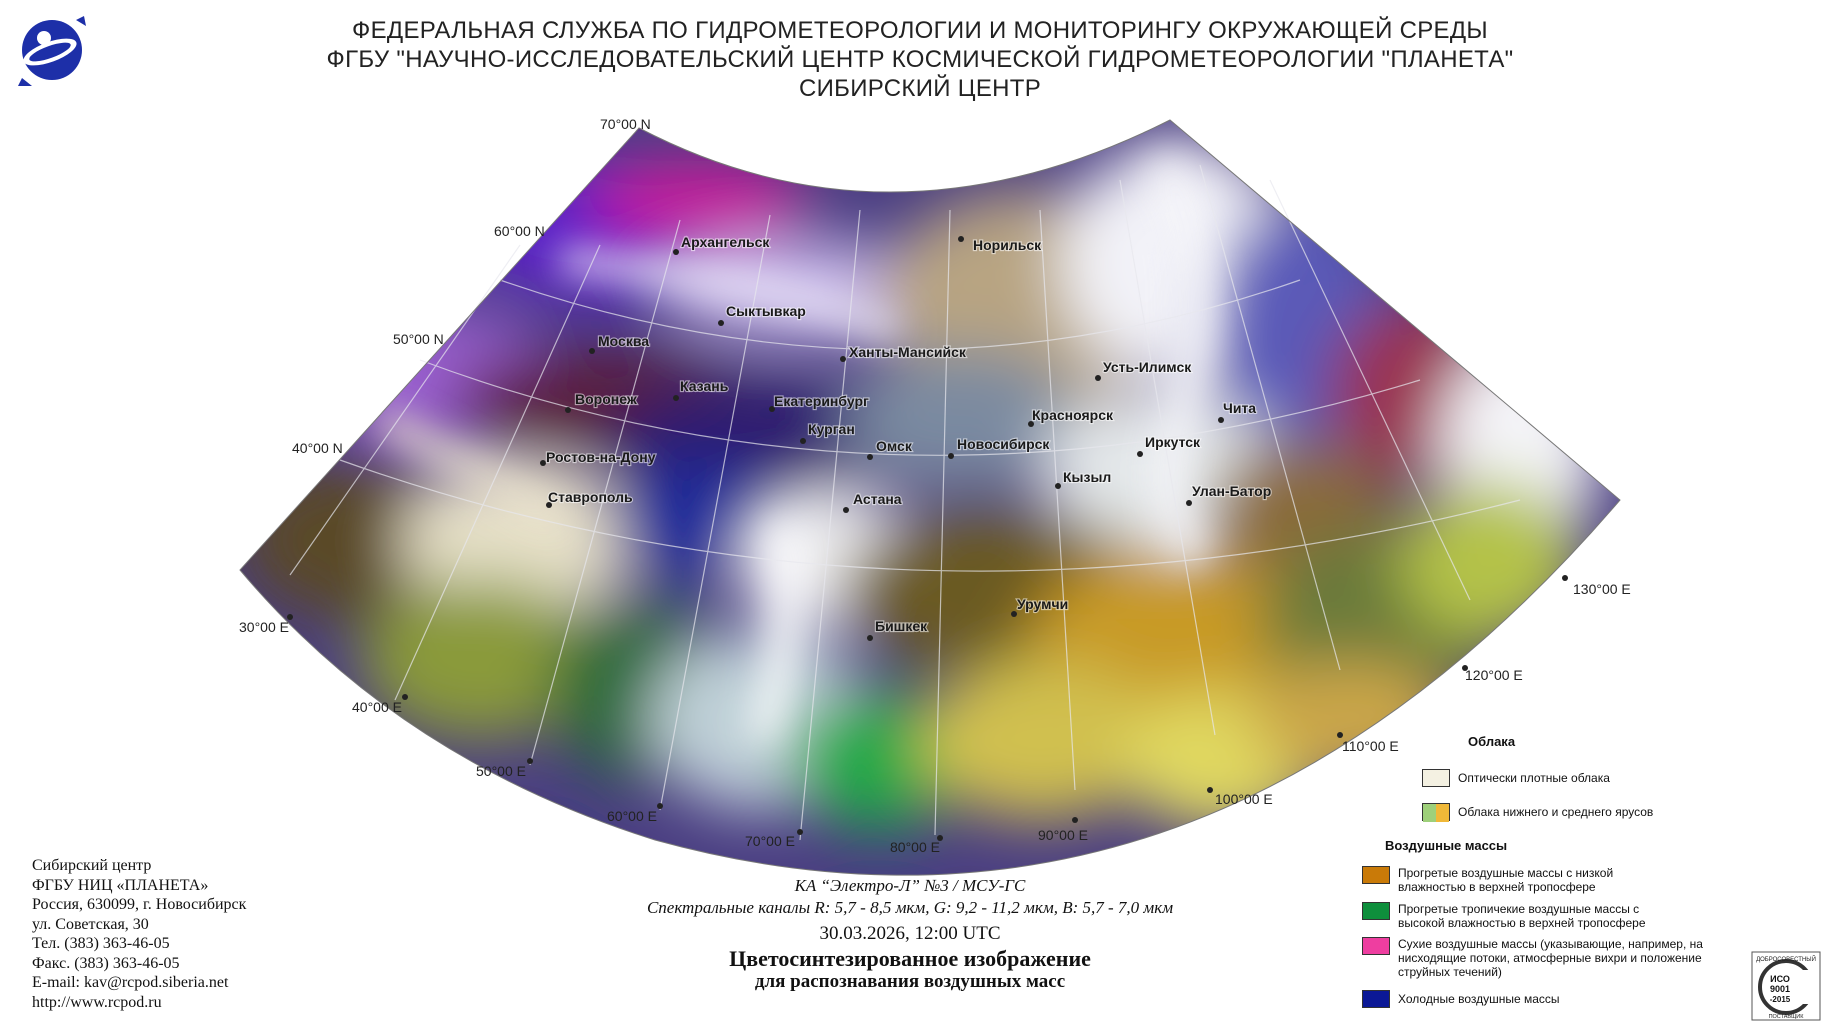  I want to click on city-moscow: Москва, so click(619, 343).